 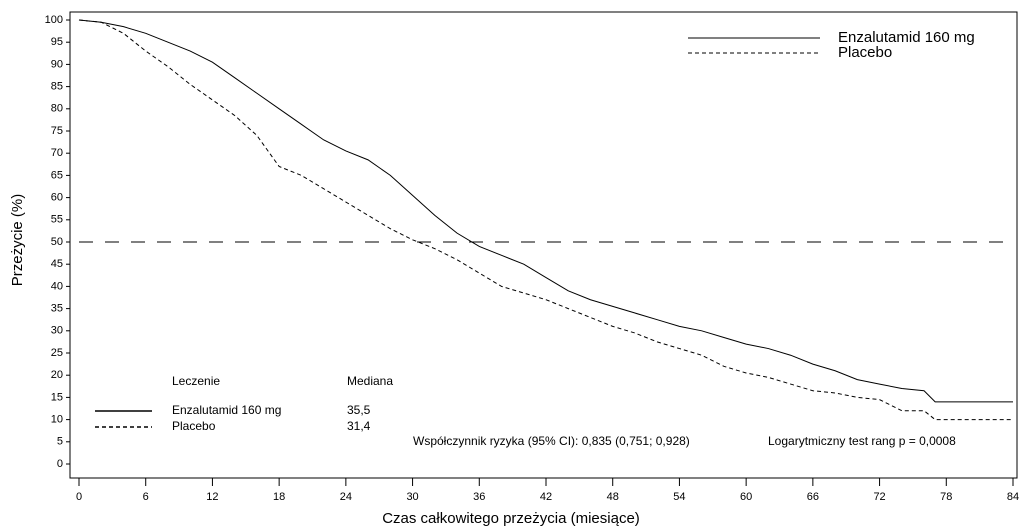 I want to click on y-tick-label: 30, so click(x=57, y=331).